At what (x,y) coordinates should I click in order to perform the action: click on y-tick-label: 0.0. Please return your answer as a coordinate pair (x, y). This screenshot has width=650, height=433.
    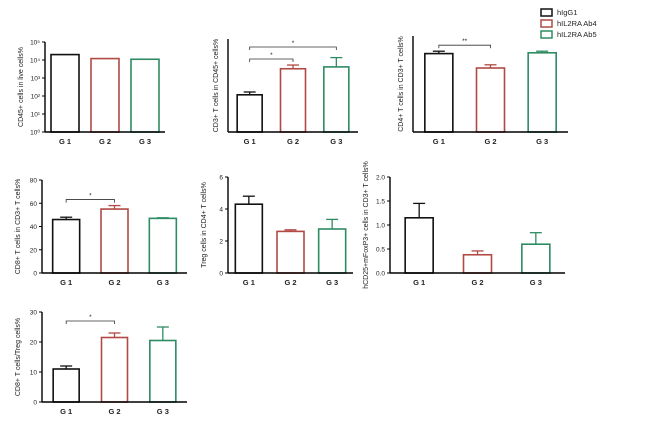
    Looking at the image, I should click on (380, 274).